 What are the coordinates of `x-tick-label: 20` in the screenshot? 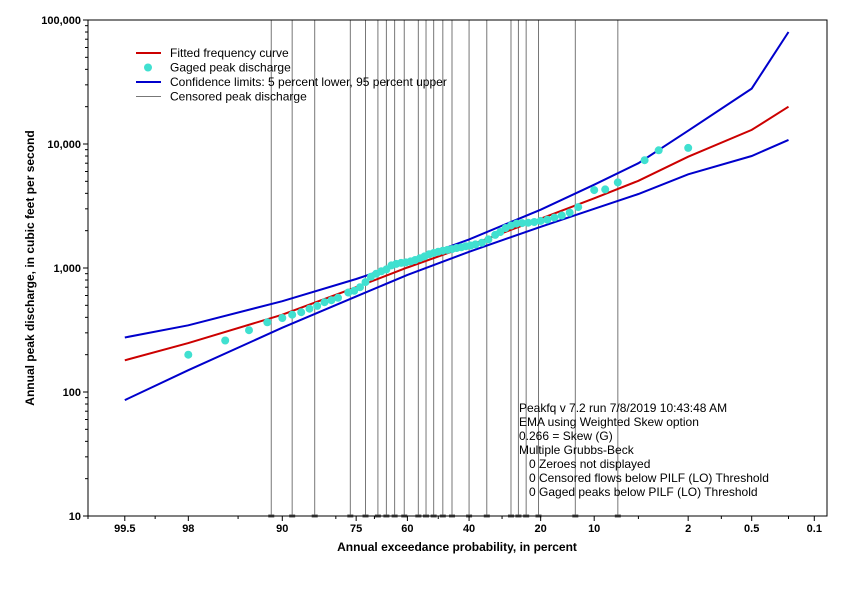 It's located at (541, 529).